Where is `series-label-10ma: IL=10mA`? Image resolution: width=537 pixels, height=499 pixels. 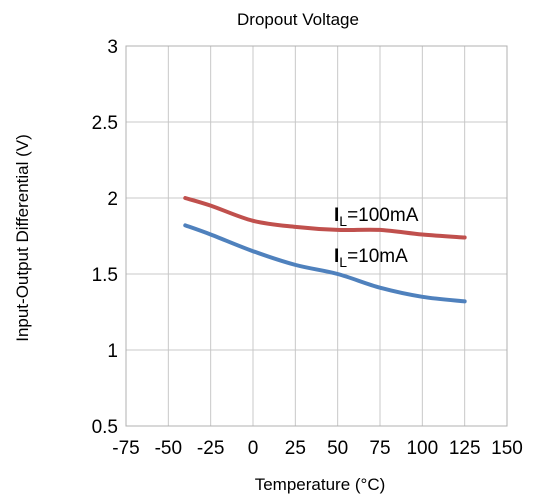
series-label-10ma: IL=10mA is located at coordinates (371, 258).